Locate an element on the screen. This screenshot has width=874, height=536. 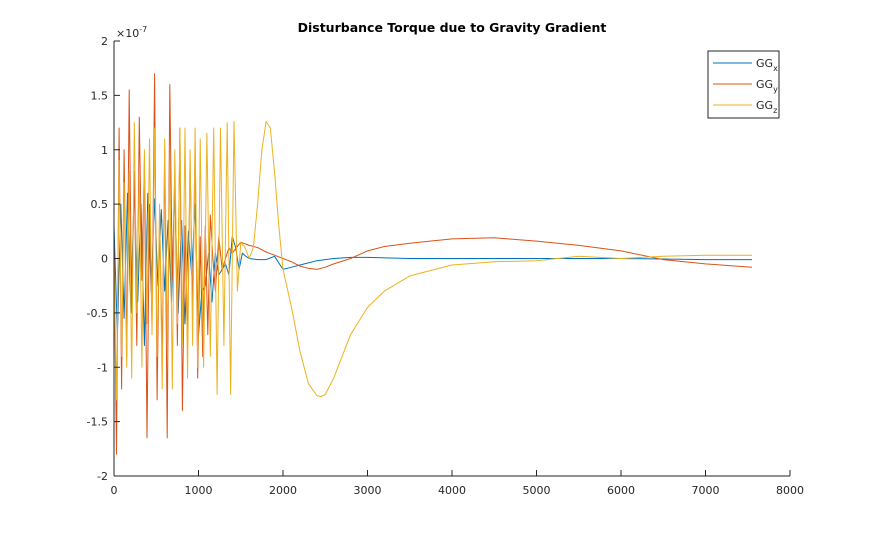
y-exponent-label: ×10⁻⁷ is located at coordinates (131, 32).